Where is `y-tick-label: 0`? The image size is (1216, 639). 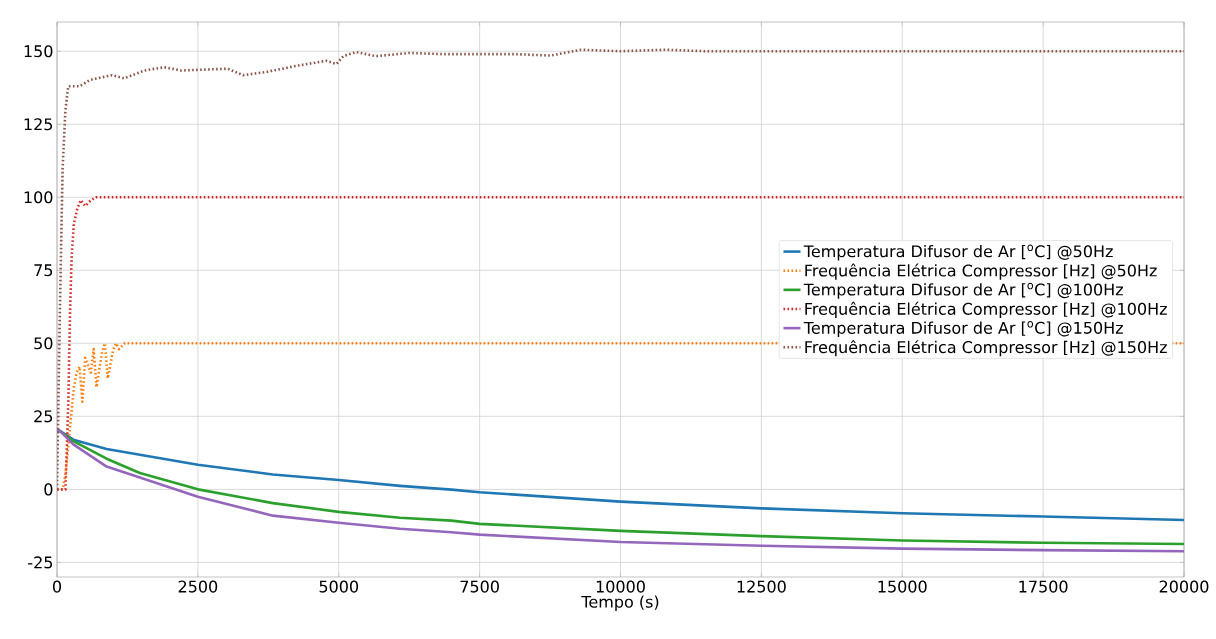 y-tick-label: 0 is located at coordinates (48, 489).